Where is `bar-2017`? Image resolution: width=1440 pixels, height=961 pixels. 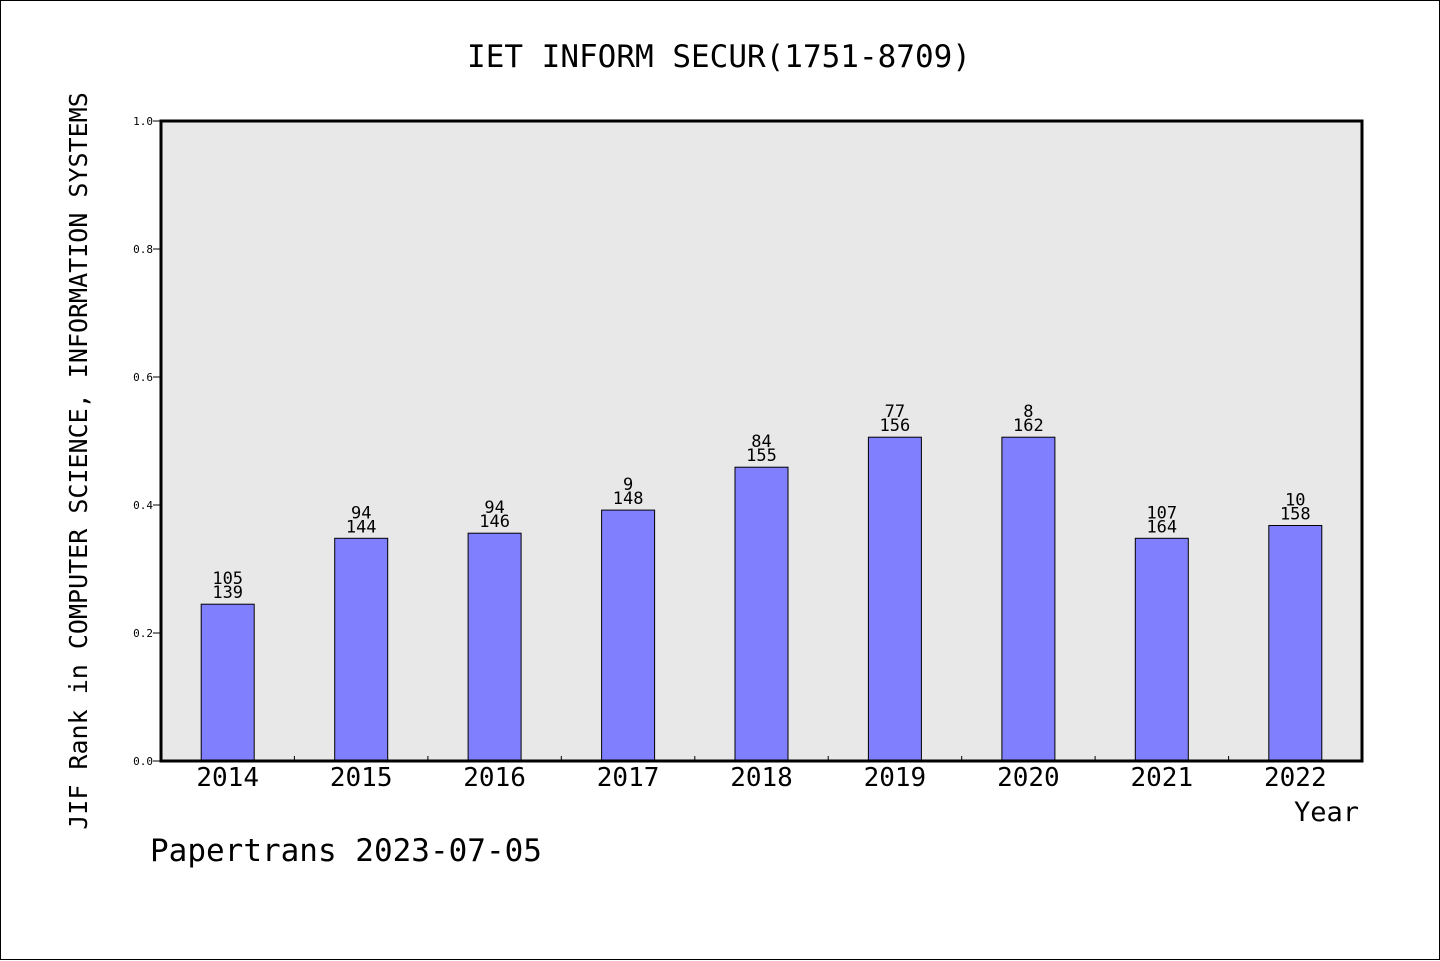 bar-2017 is located at coordinates (628, 635).